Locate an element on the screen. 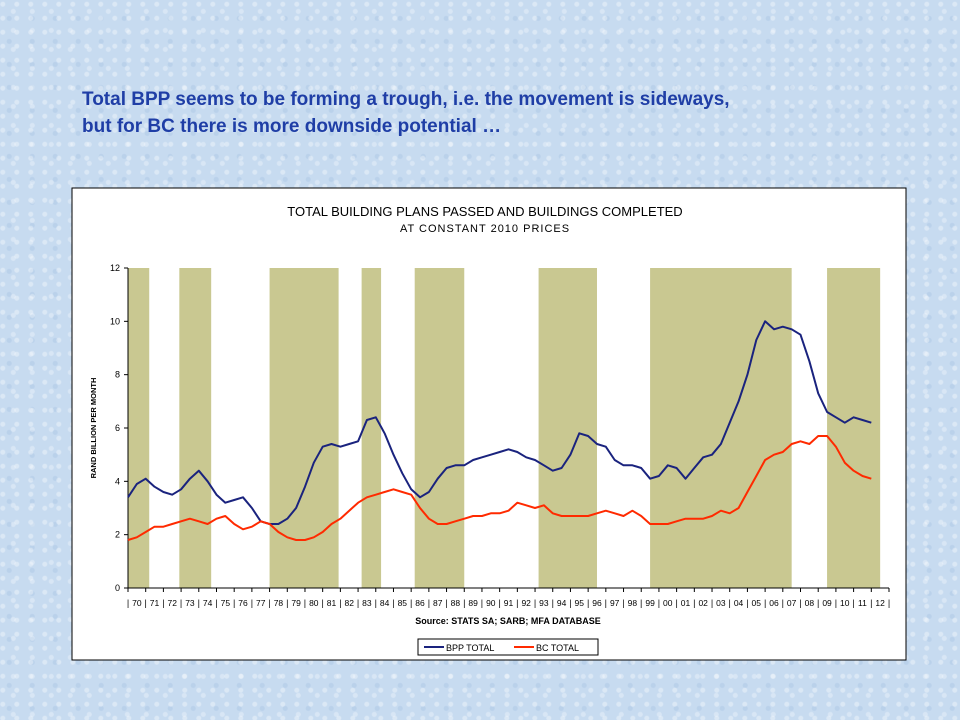 The width and height of the screenshot is (960, 720). x-tick-label-97: 97 is located at coordinates (615, 603).